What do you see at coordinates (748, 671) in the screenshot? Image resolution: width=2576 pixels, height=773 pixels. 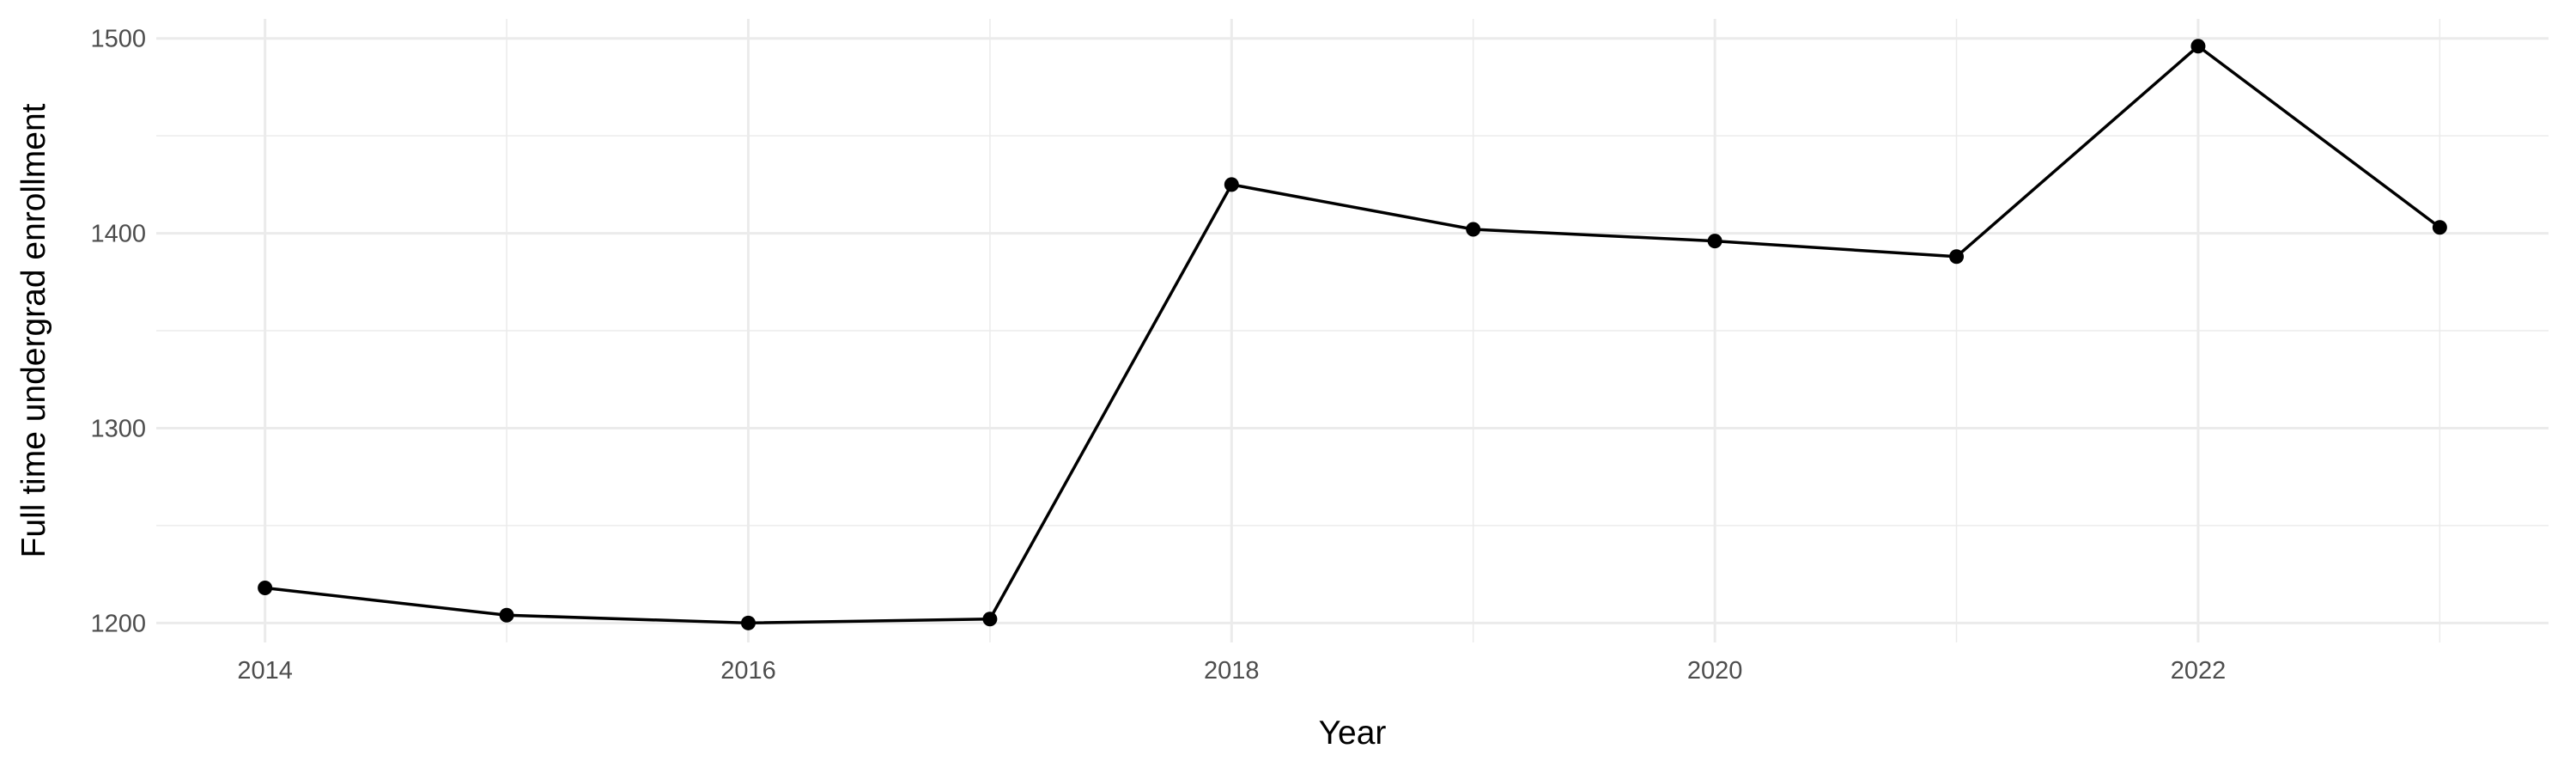 I see `x-tick-label: 2016` at bounding box center [748, 671].